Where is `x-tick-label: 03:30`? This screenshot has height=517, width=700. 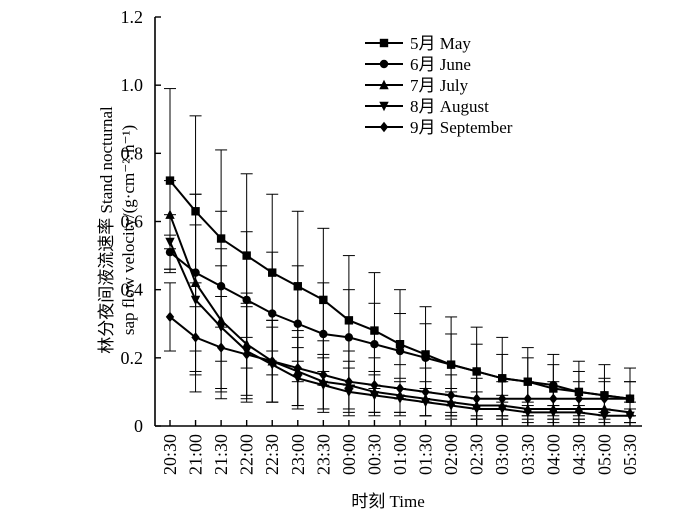
x-tick-label: 03:30 is located at coordinates (528, 454).